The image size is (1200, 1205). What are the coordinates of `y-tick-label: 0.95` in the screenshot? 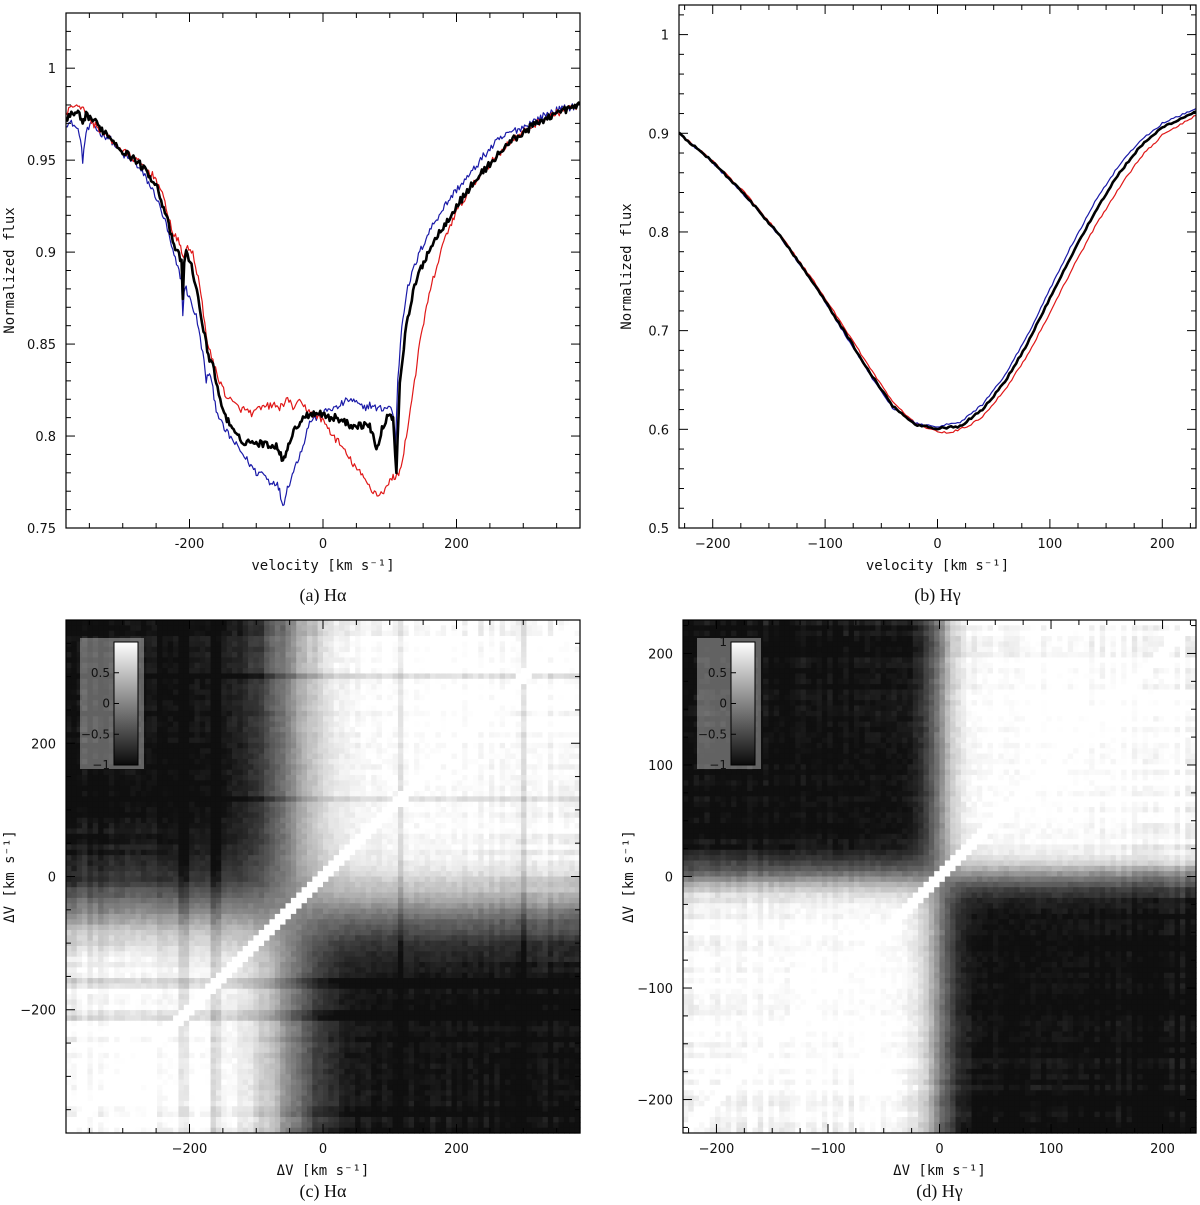 It's located at (41, 161).